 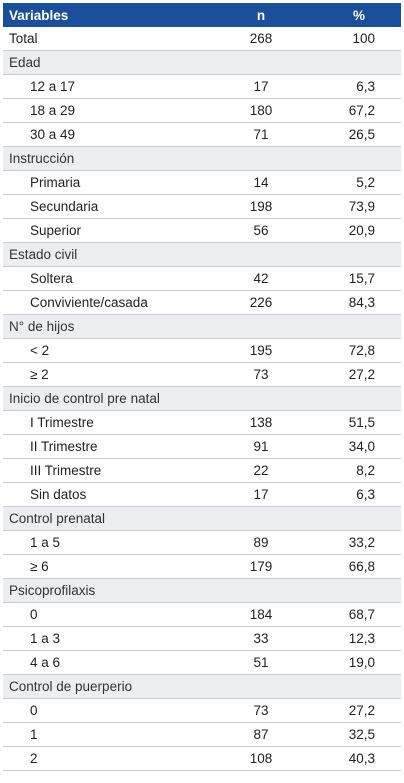 I want to click on table-row: 1 87 32,5, so click(x=202, y=734).